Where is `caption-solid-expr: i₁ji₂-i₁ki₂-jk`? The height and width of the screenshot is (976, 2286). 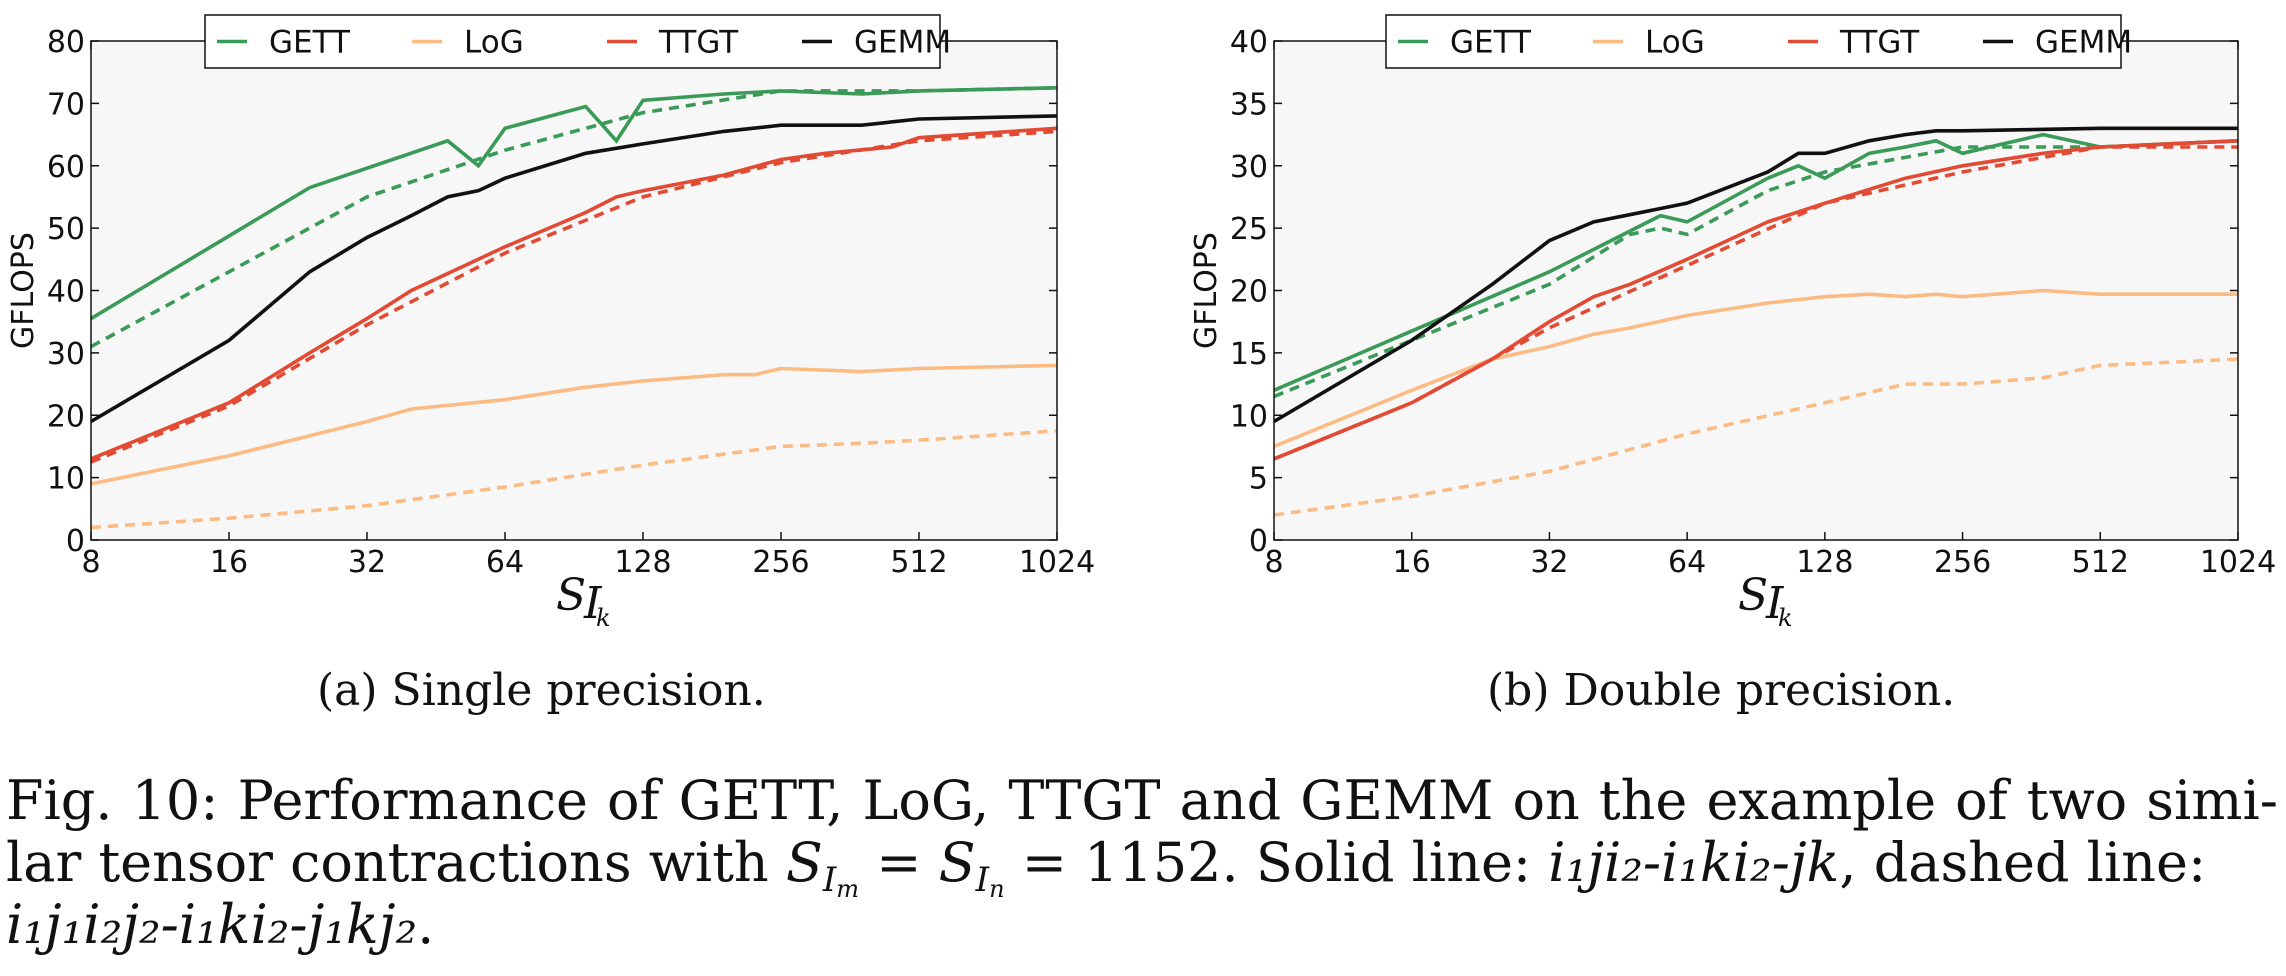
caption-solid-expr: i₁ji₂-i₁ki₂-jk is located at coordinates (1694, 862).